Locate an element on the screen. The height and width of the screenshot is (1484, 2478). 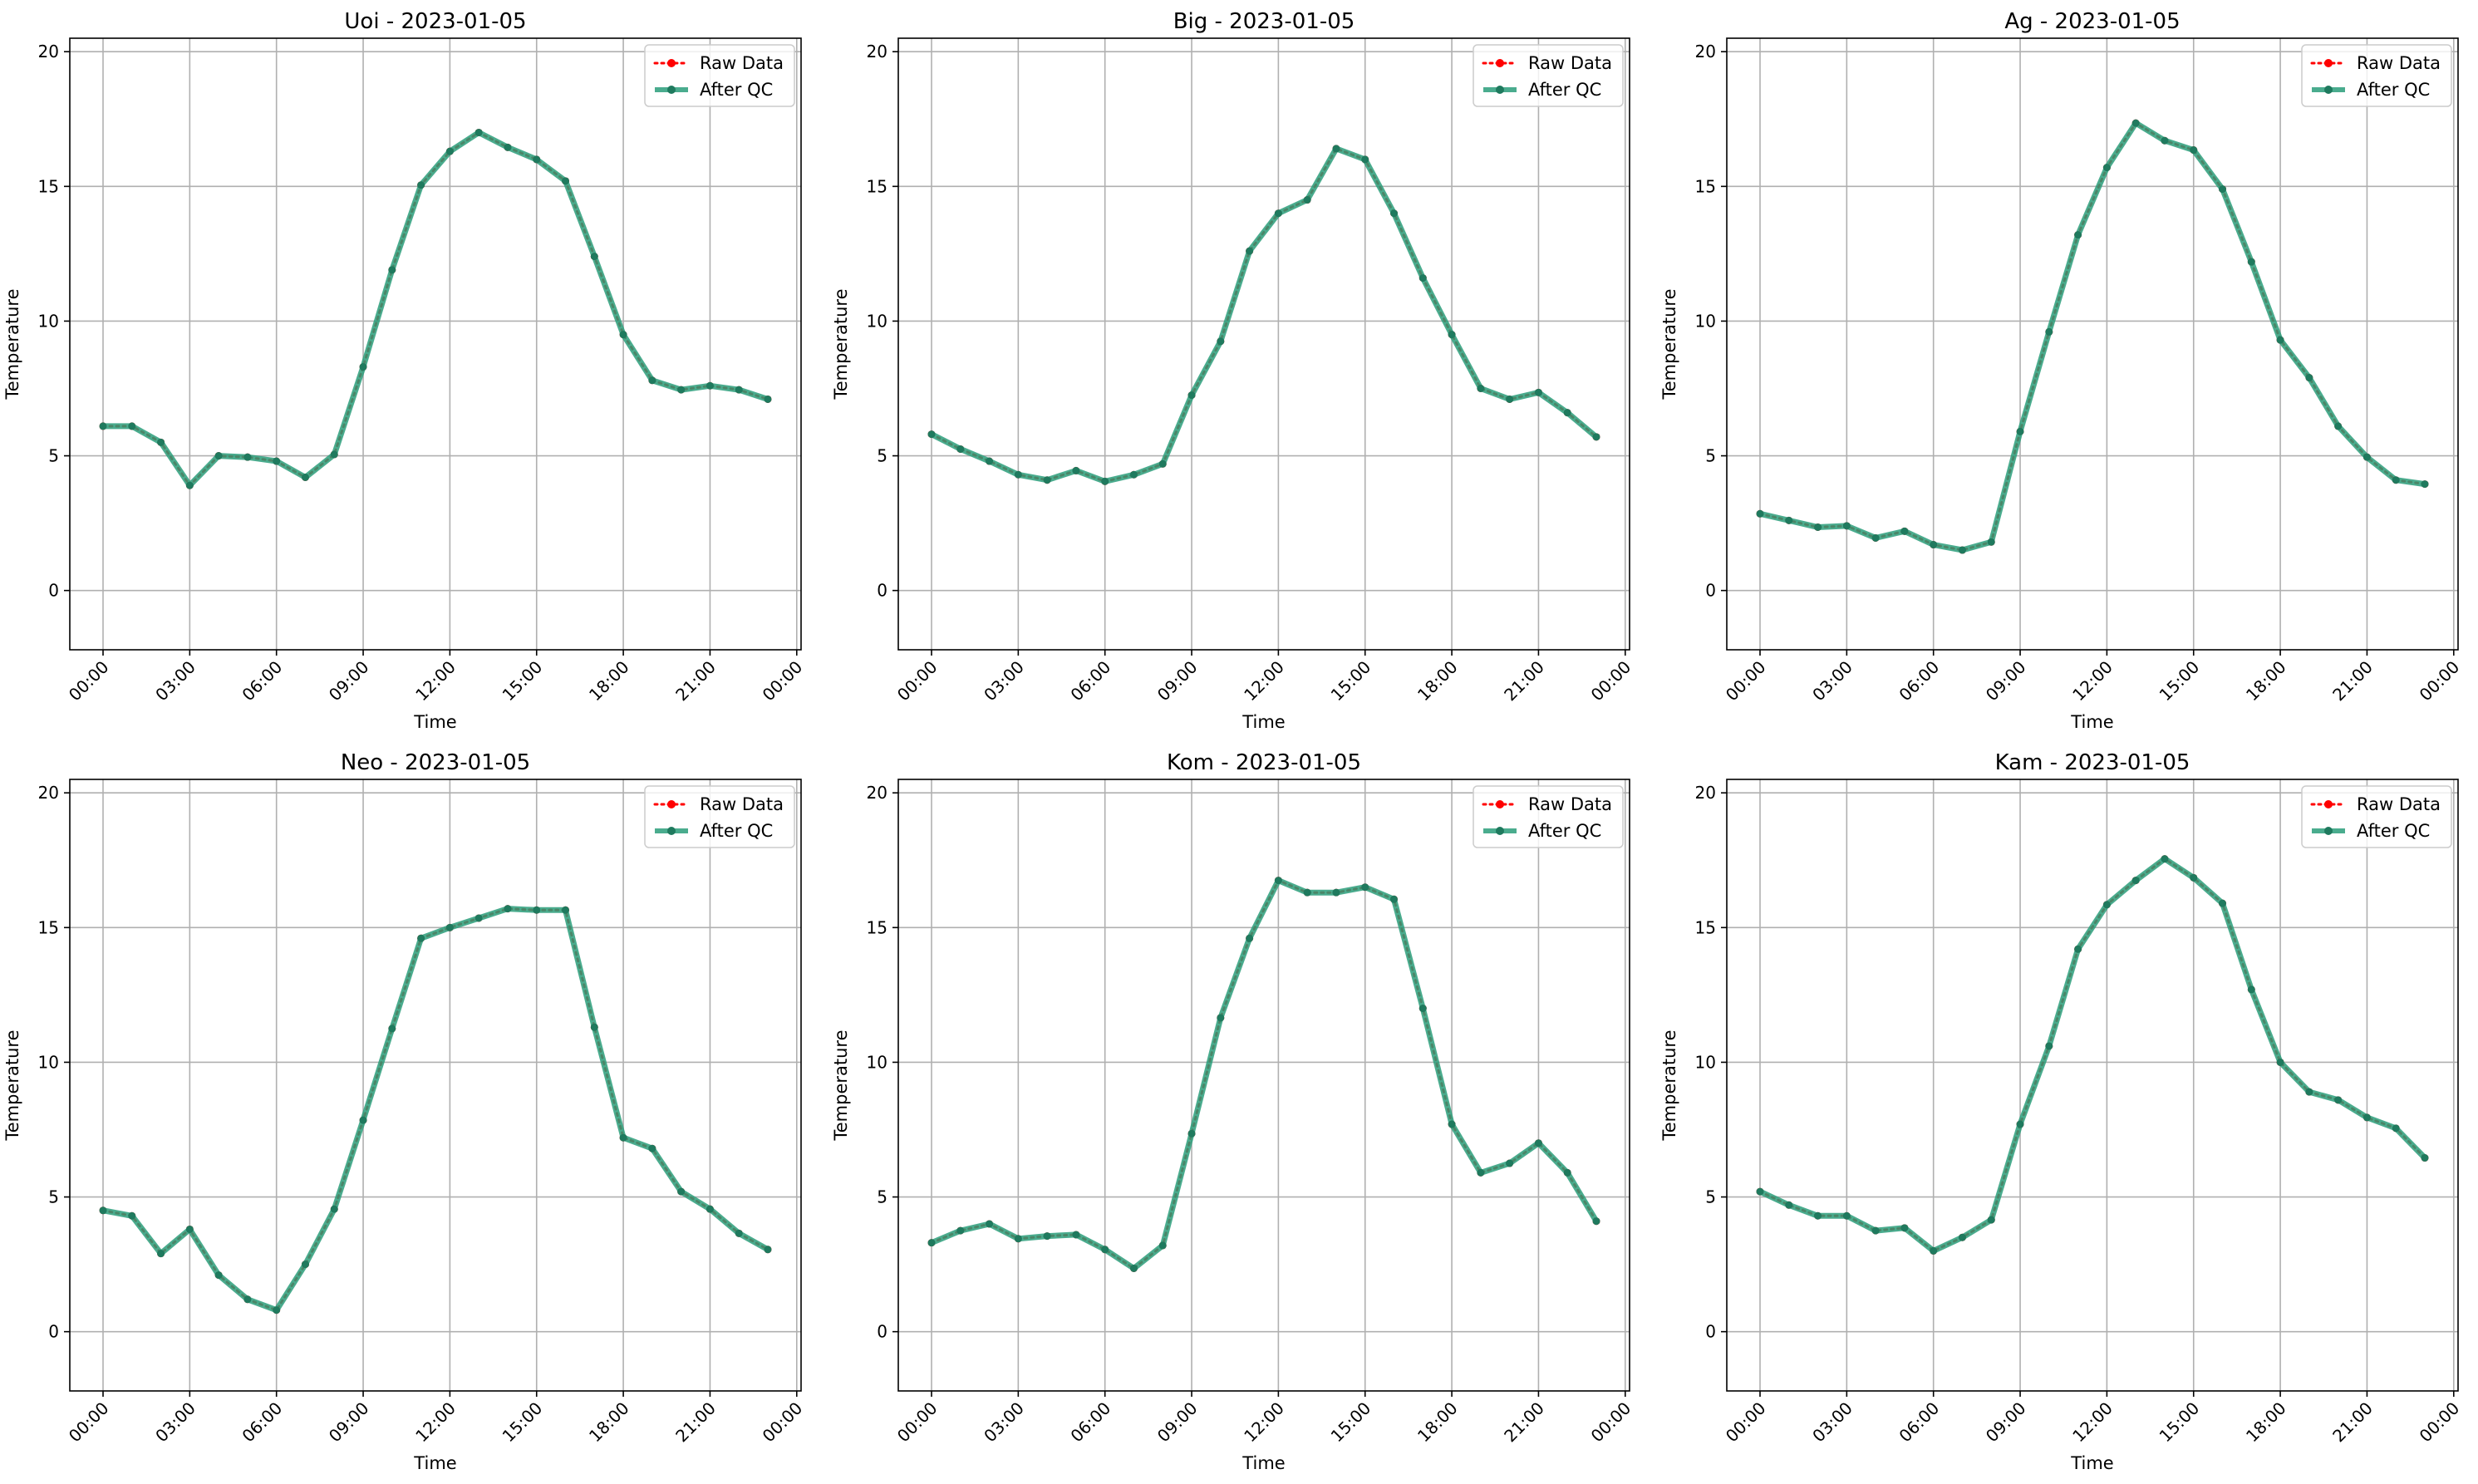
x-tick-label: 15:00 is located at coordinates (1351, 1422).